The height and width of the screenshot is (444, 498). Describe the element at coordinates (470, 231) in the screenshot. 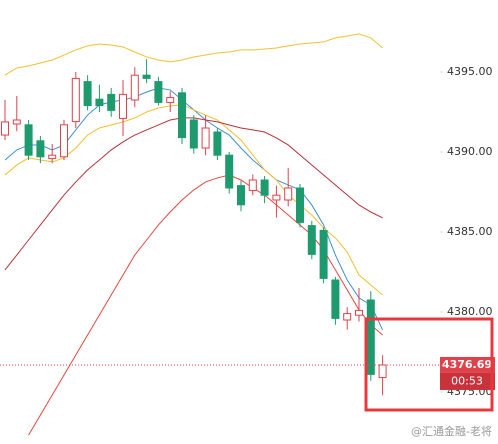

I see `y-tick-label: 4385.00` at that location.